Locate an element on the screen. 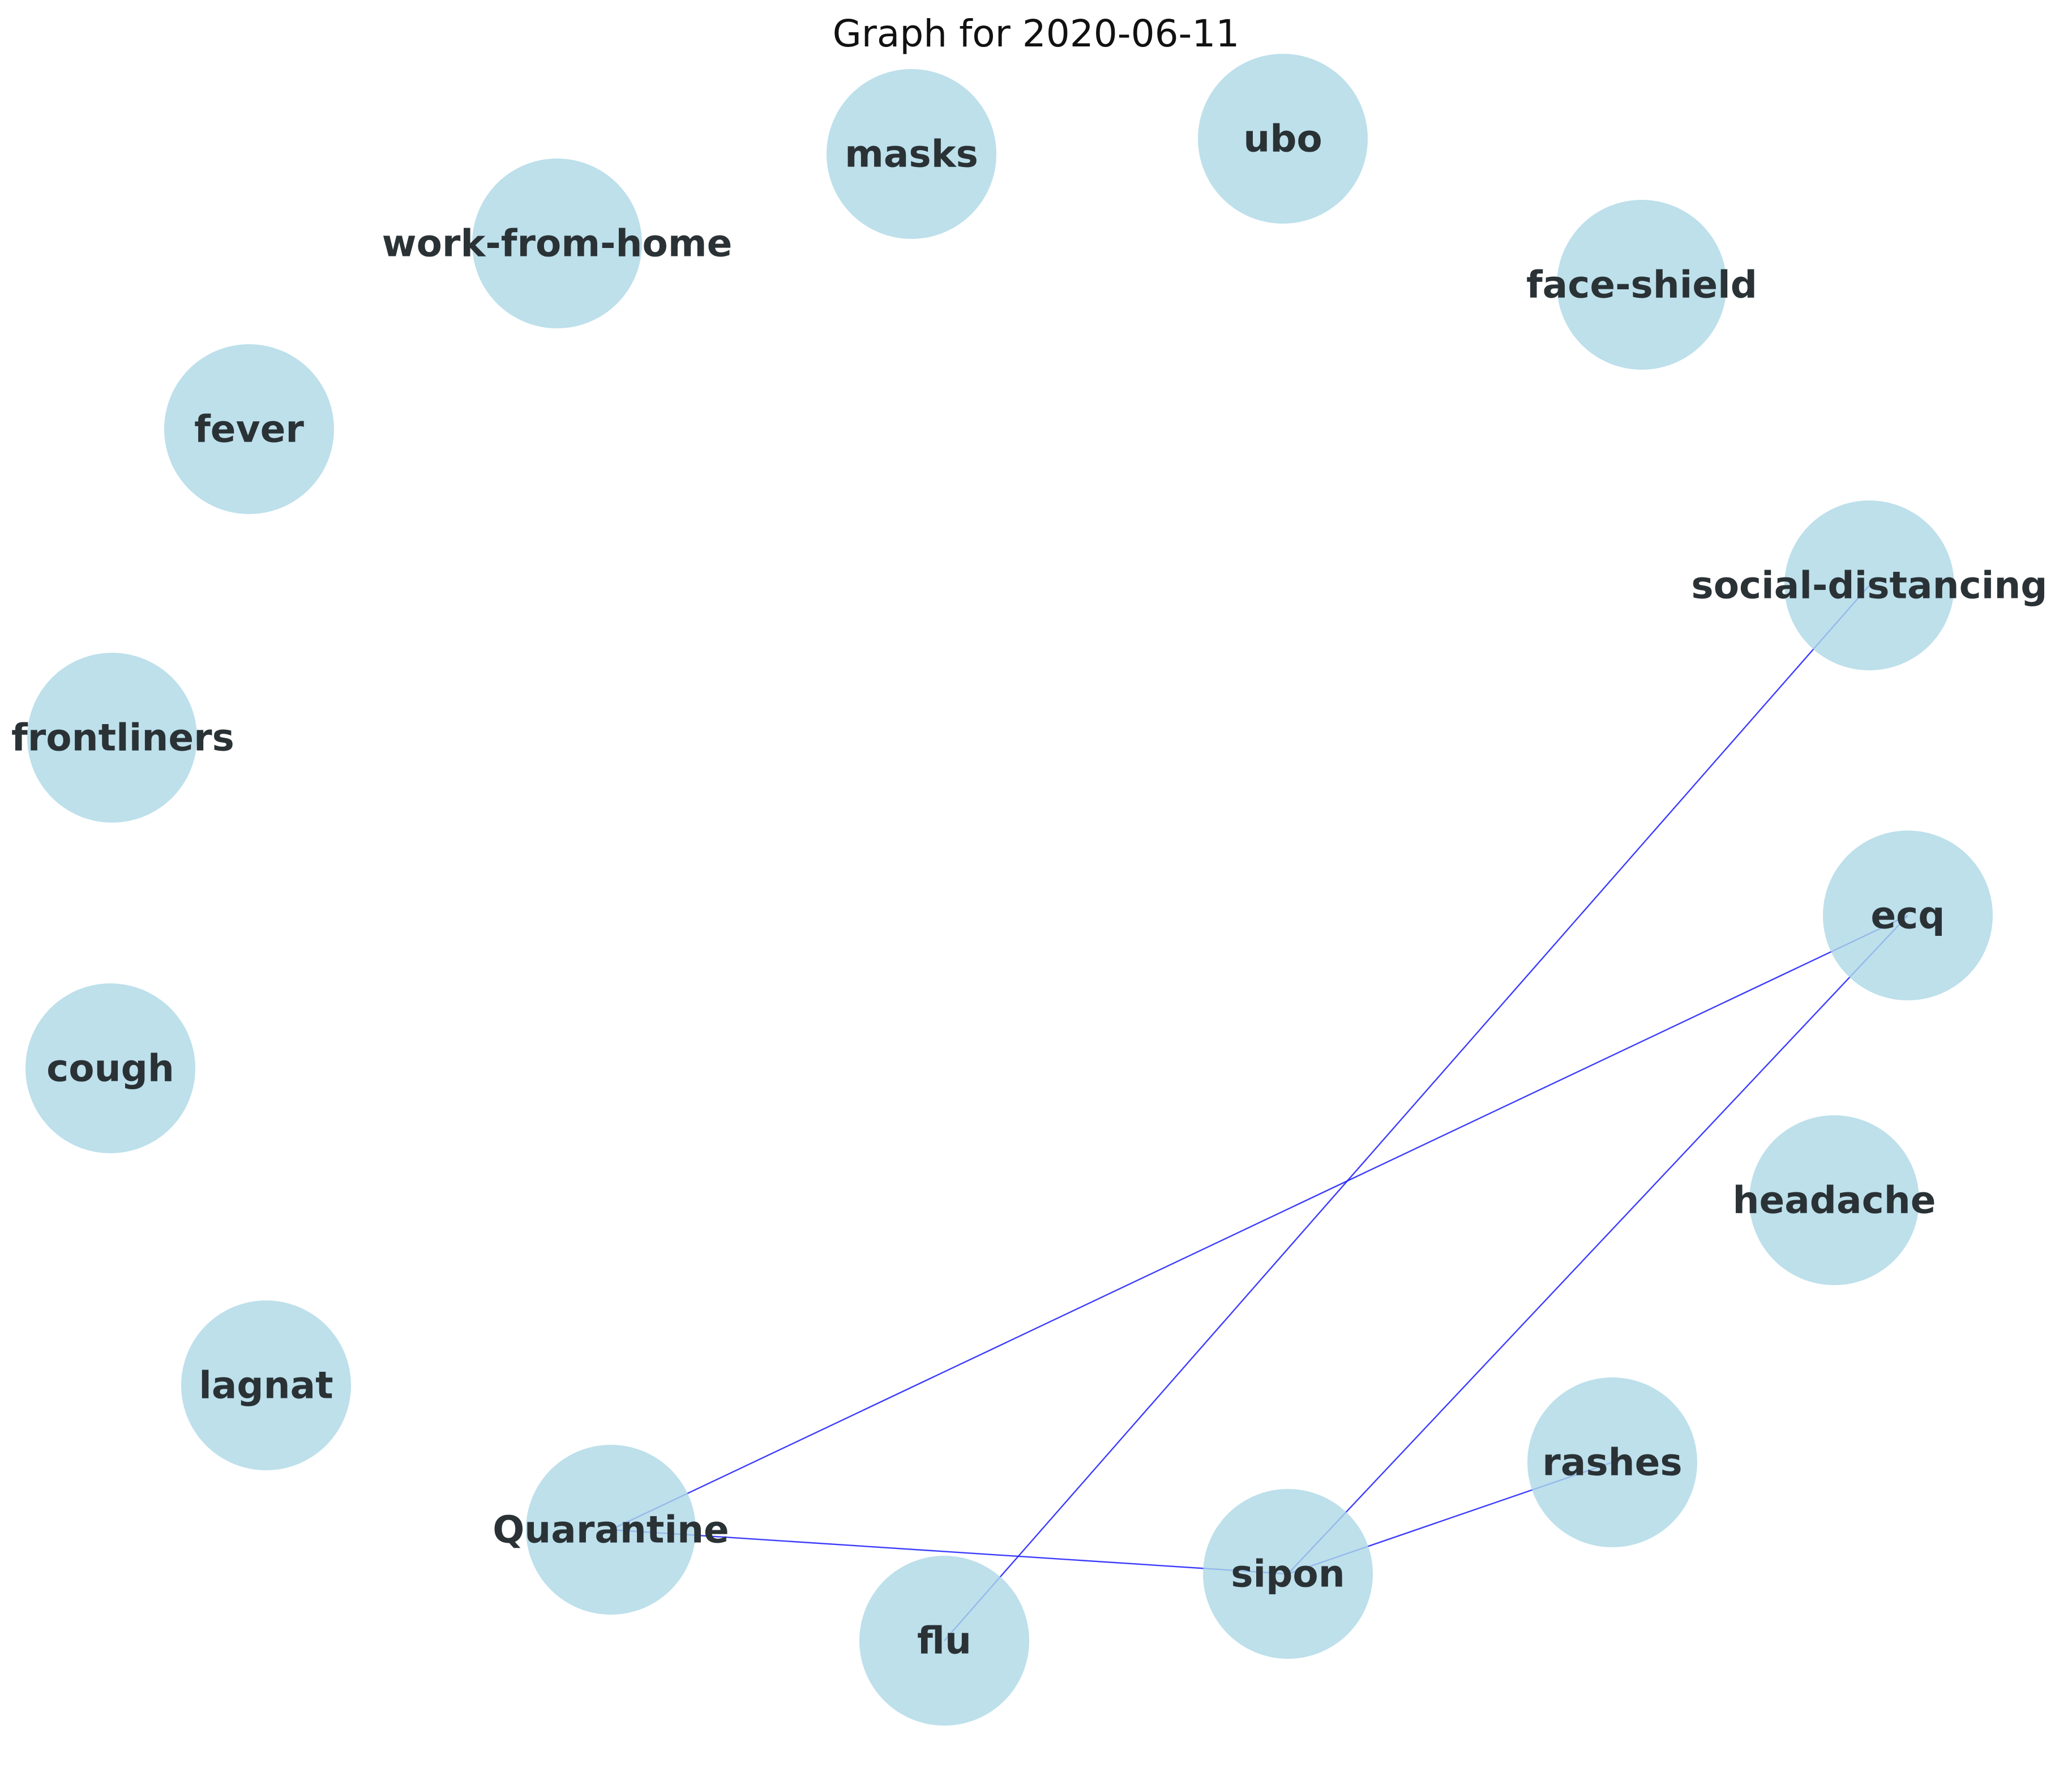  node-label-cough: cough is located at coordinates (110, 1068).